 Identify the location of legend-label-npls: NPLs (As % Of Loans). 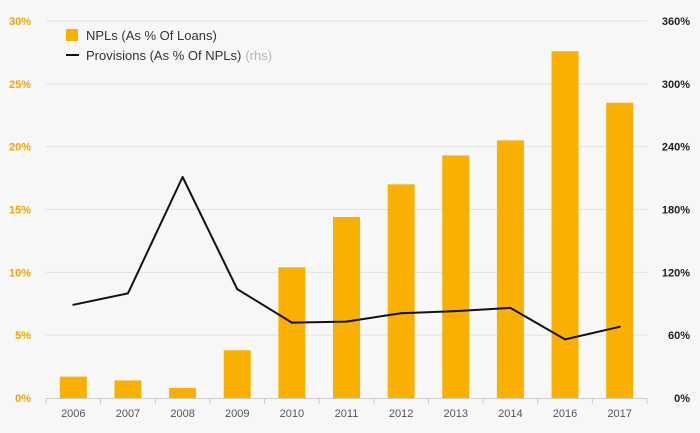
(151, 35).